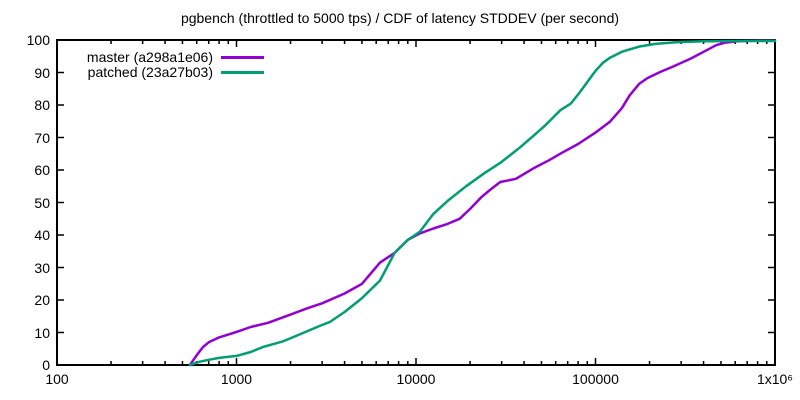  I want to click on y-axis-tick-label: 40, so click(42, 235).